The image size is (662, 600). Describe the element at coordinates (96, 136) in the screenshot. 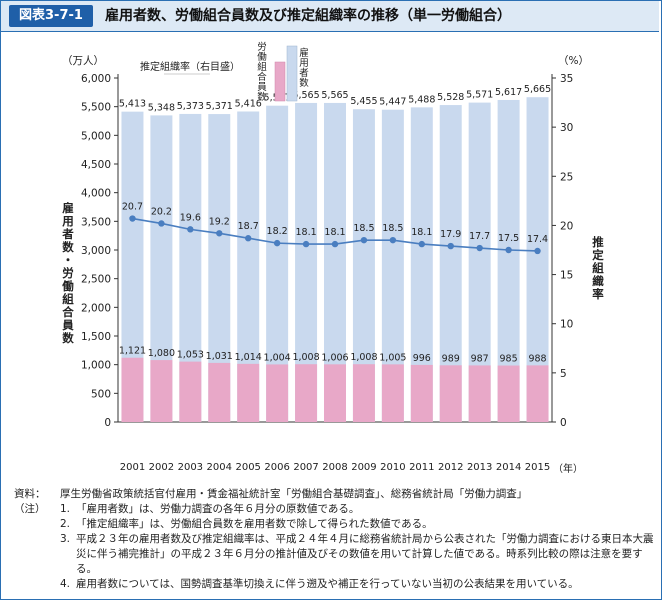

I see `left-tick-label: 5,000` at that location.